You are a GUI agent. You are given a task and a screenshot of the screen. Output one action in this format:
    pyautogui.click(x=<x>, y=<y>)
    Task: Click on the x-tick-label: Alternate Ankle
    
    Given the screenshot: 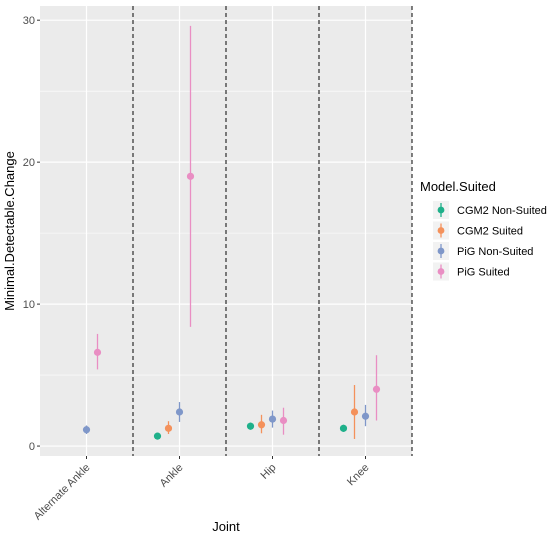 What is the action you would take?
    pyautogui.click(x=62, y=492)
    